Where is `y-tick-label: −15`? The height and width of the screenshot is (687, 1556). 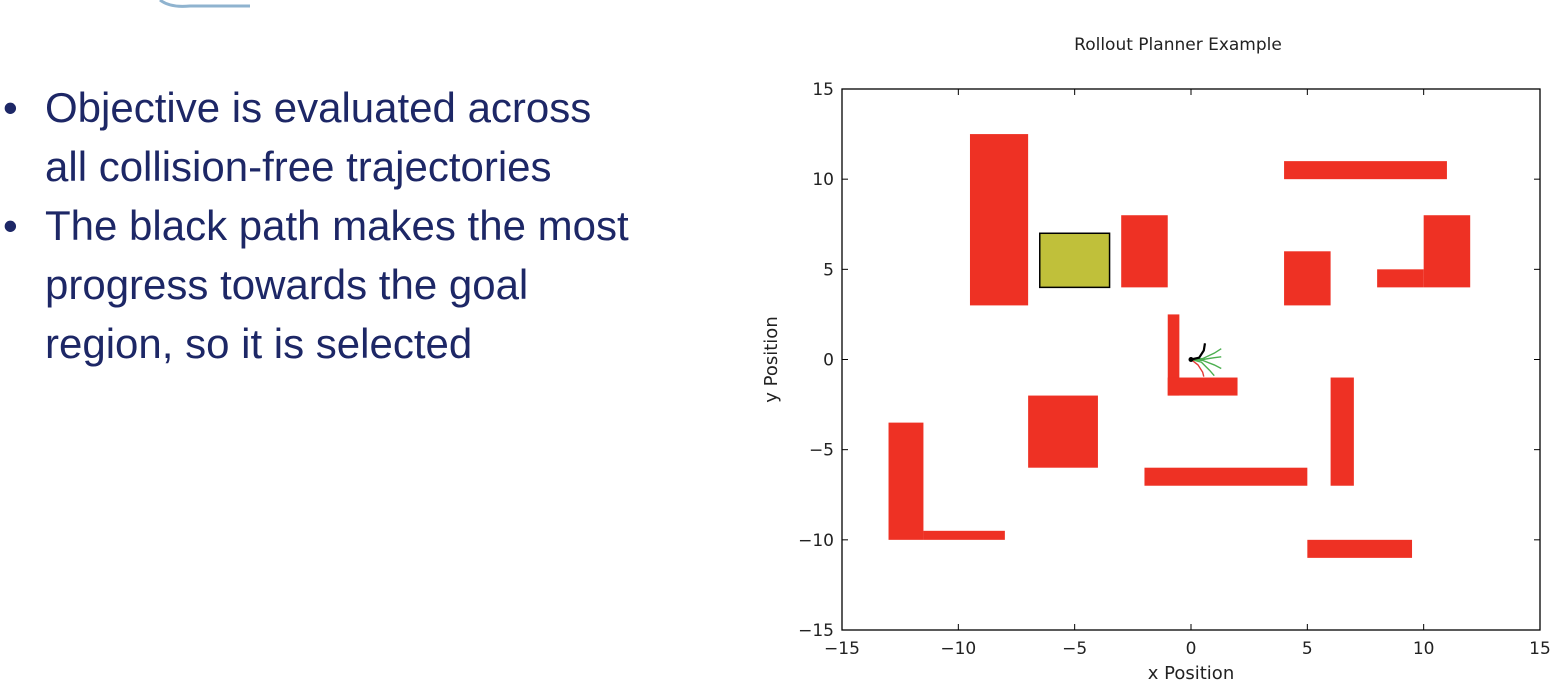
y-tick-label: −15 is located at coordinates (816, 631).